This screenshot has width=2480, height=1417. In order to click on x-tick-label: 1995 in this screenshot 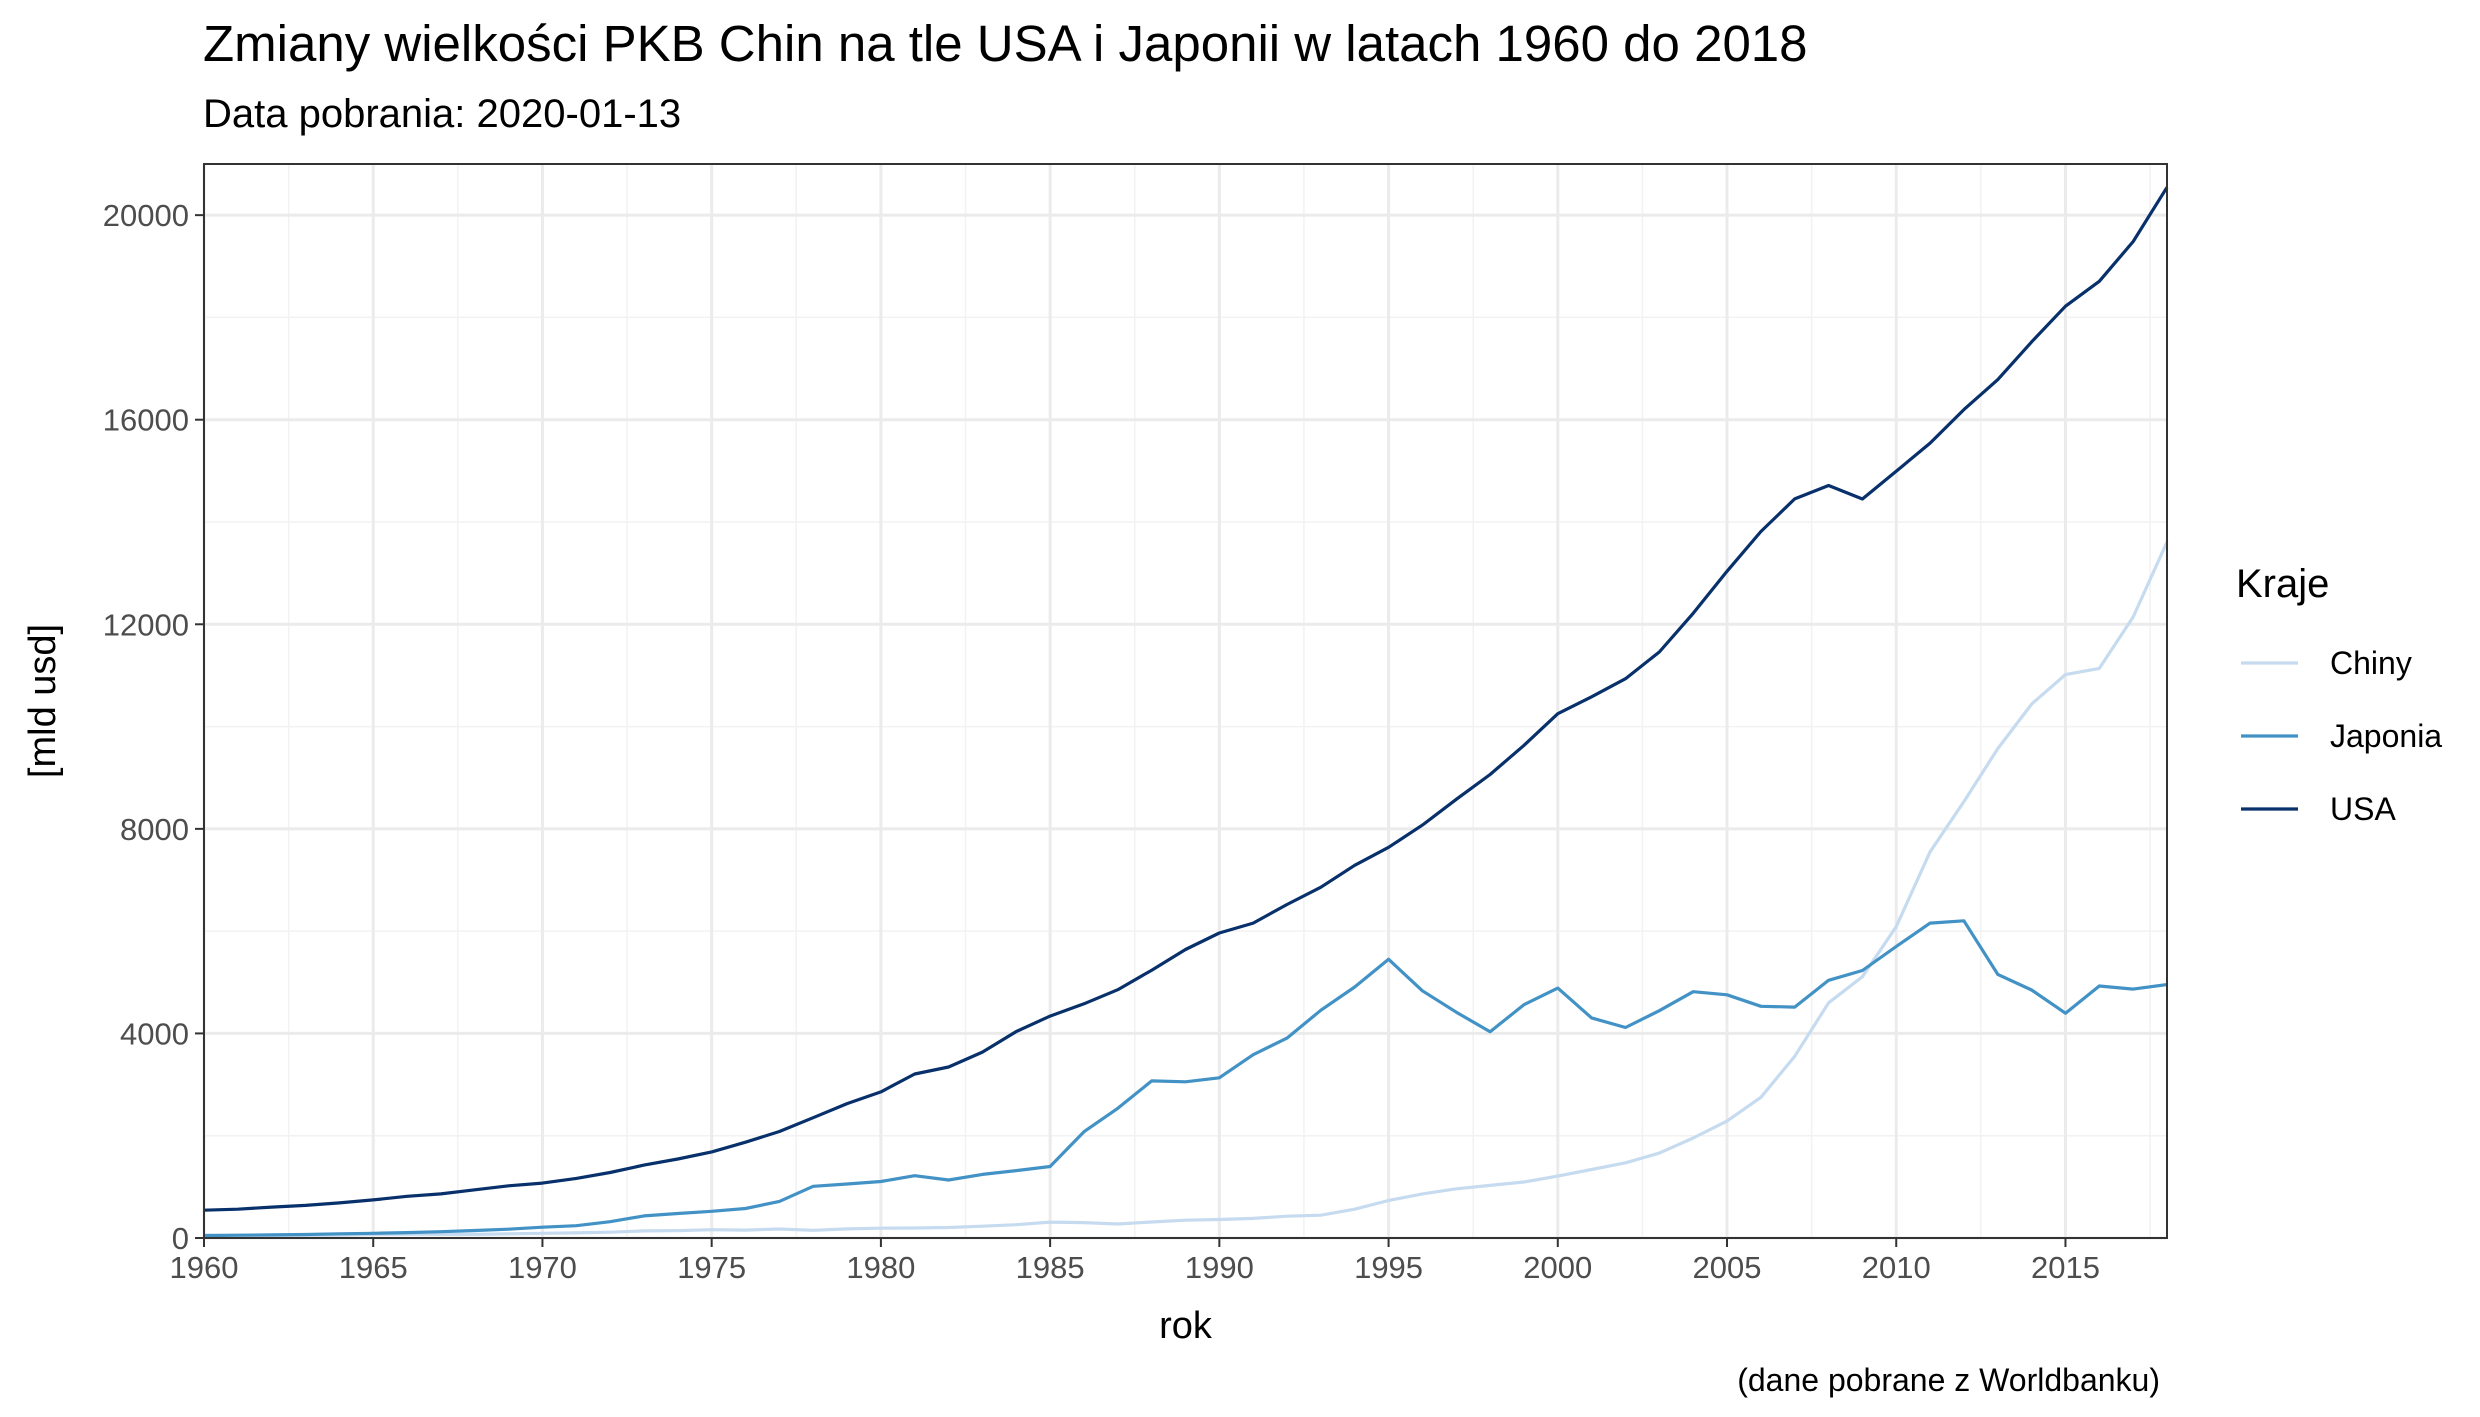, I will do `click(1388, 1267)`.